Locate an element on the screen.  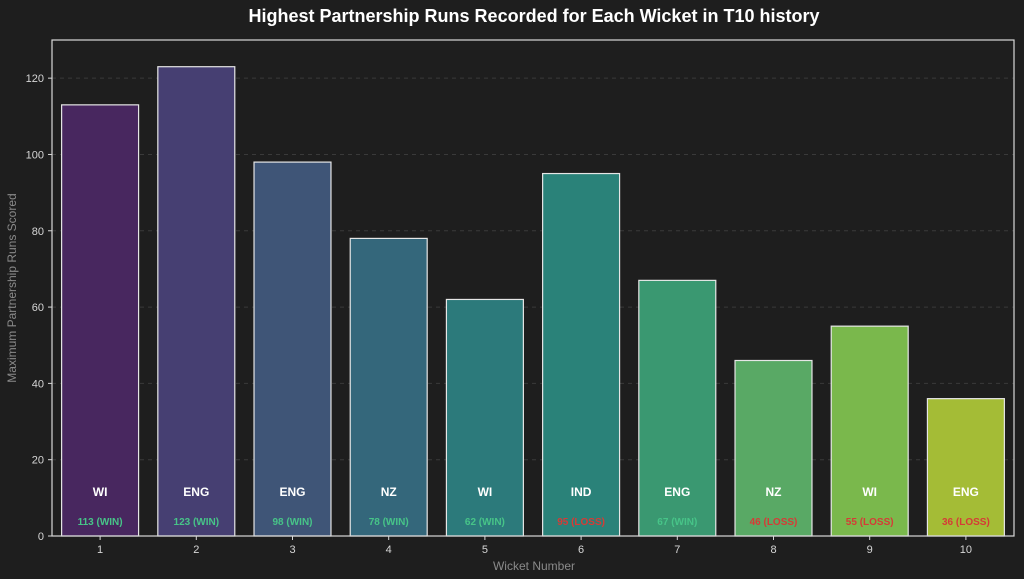
x-tick-label: 9 is located at coordinates (870, 550).